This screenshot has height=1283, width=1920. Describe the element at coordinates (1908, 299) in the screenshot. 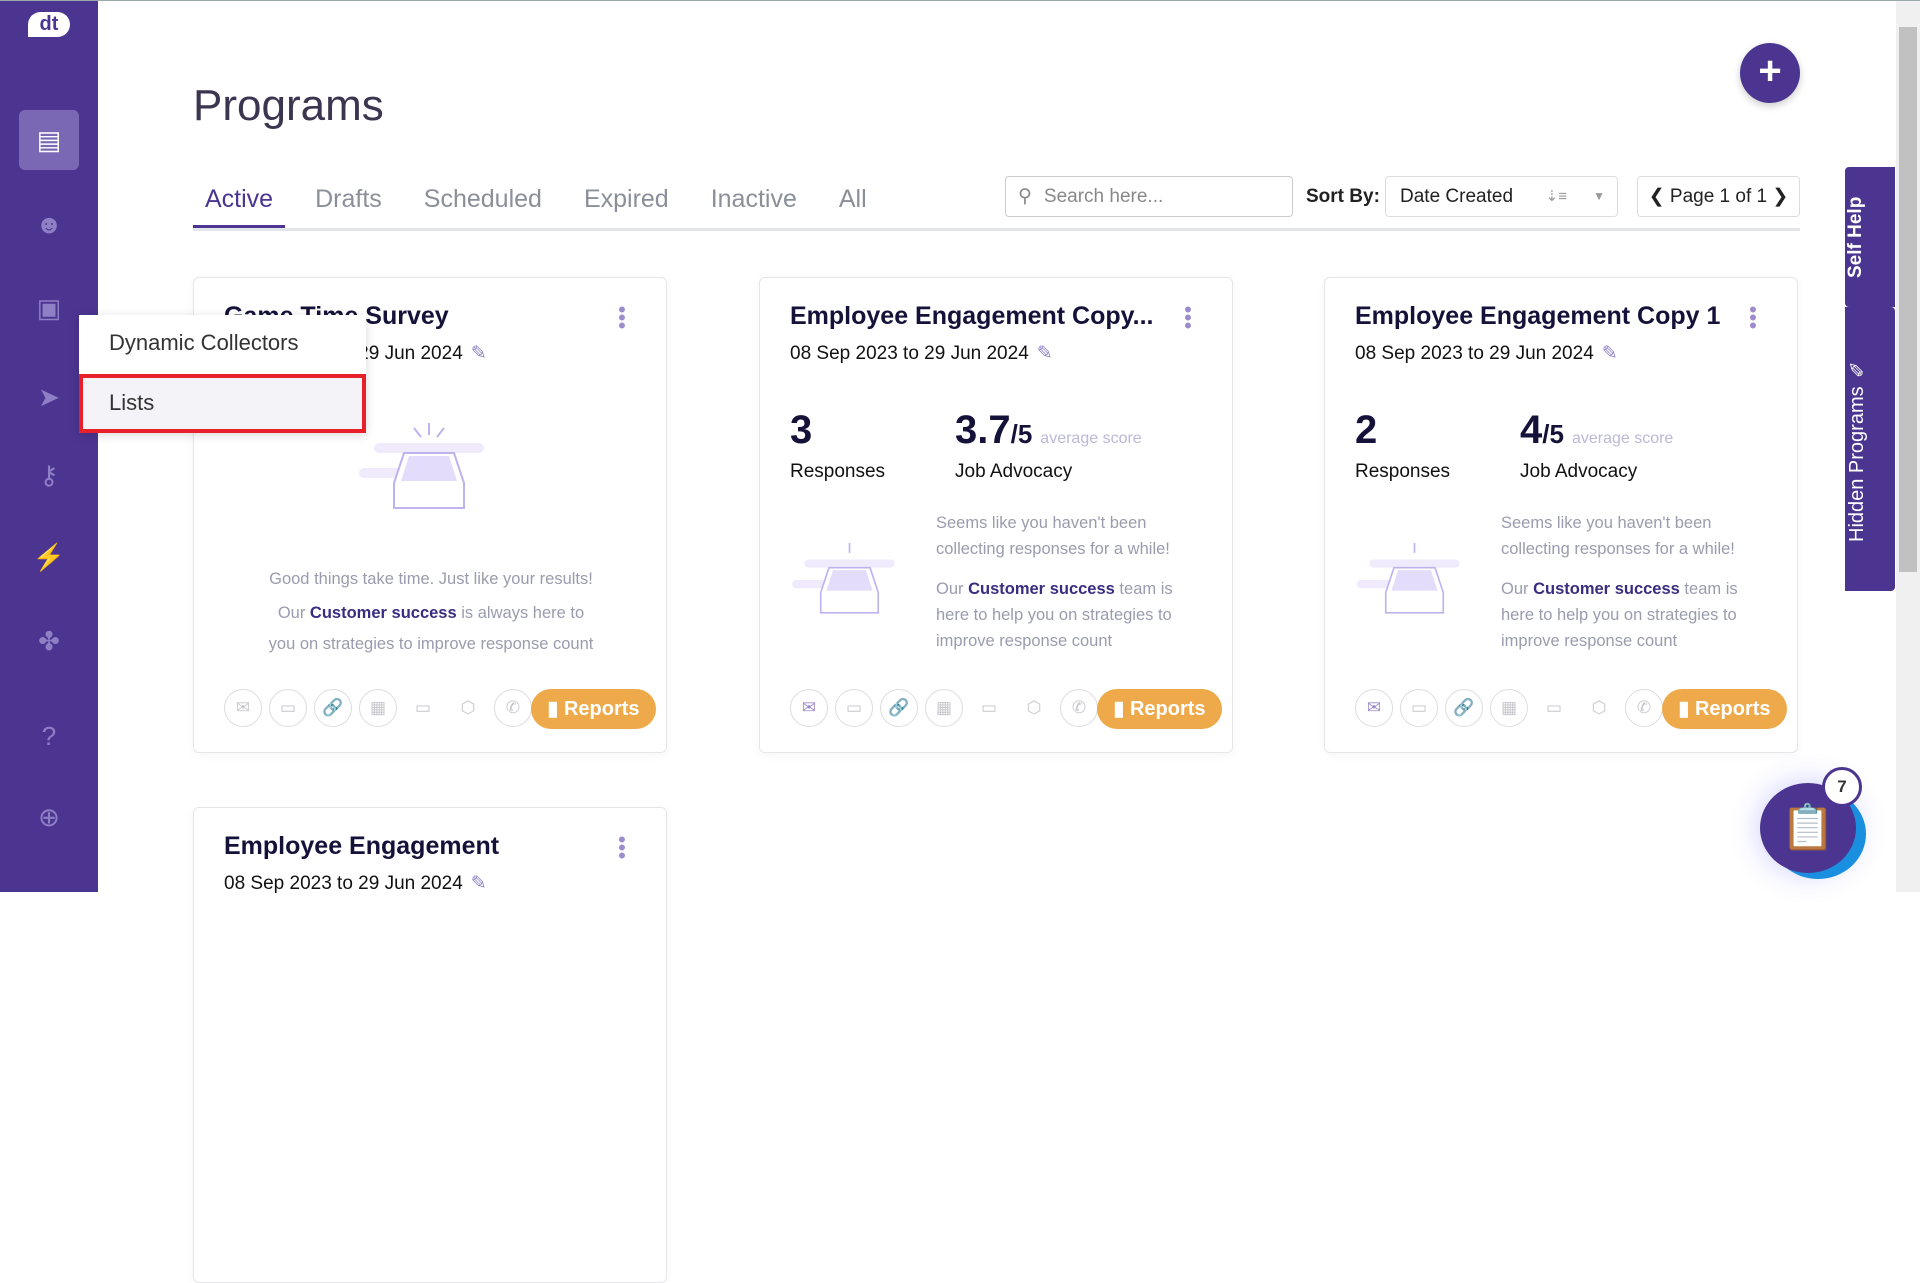

I see `scrollbar-thumb` at that location.